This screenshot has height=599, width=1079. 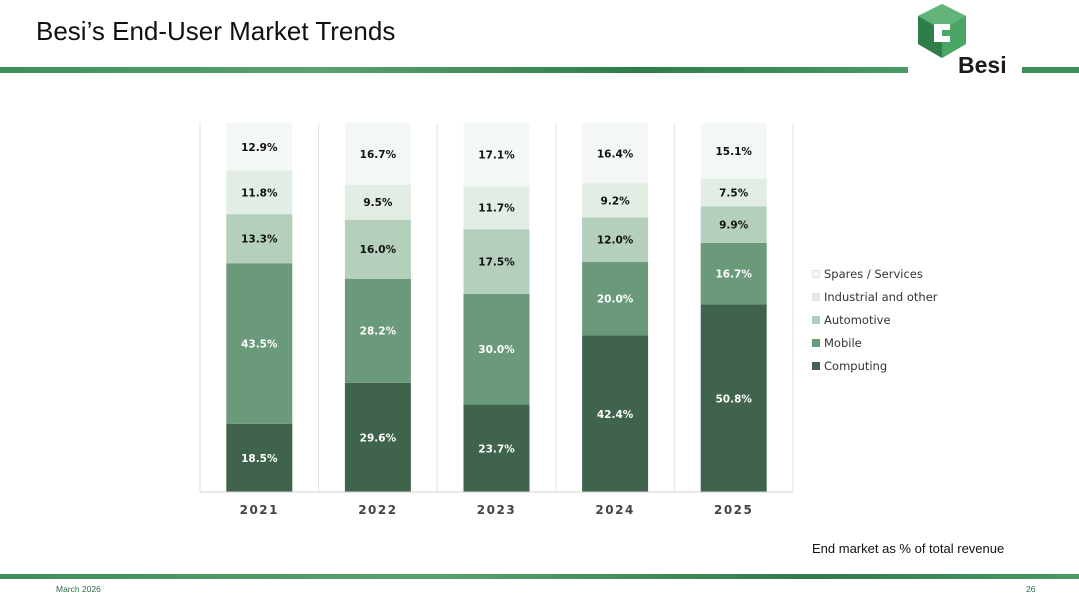 I want to click on bar-segment-industrial-and-other-2024, so click(x=615, y=200).